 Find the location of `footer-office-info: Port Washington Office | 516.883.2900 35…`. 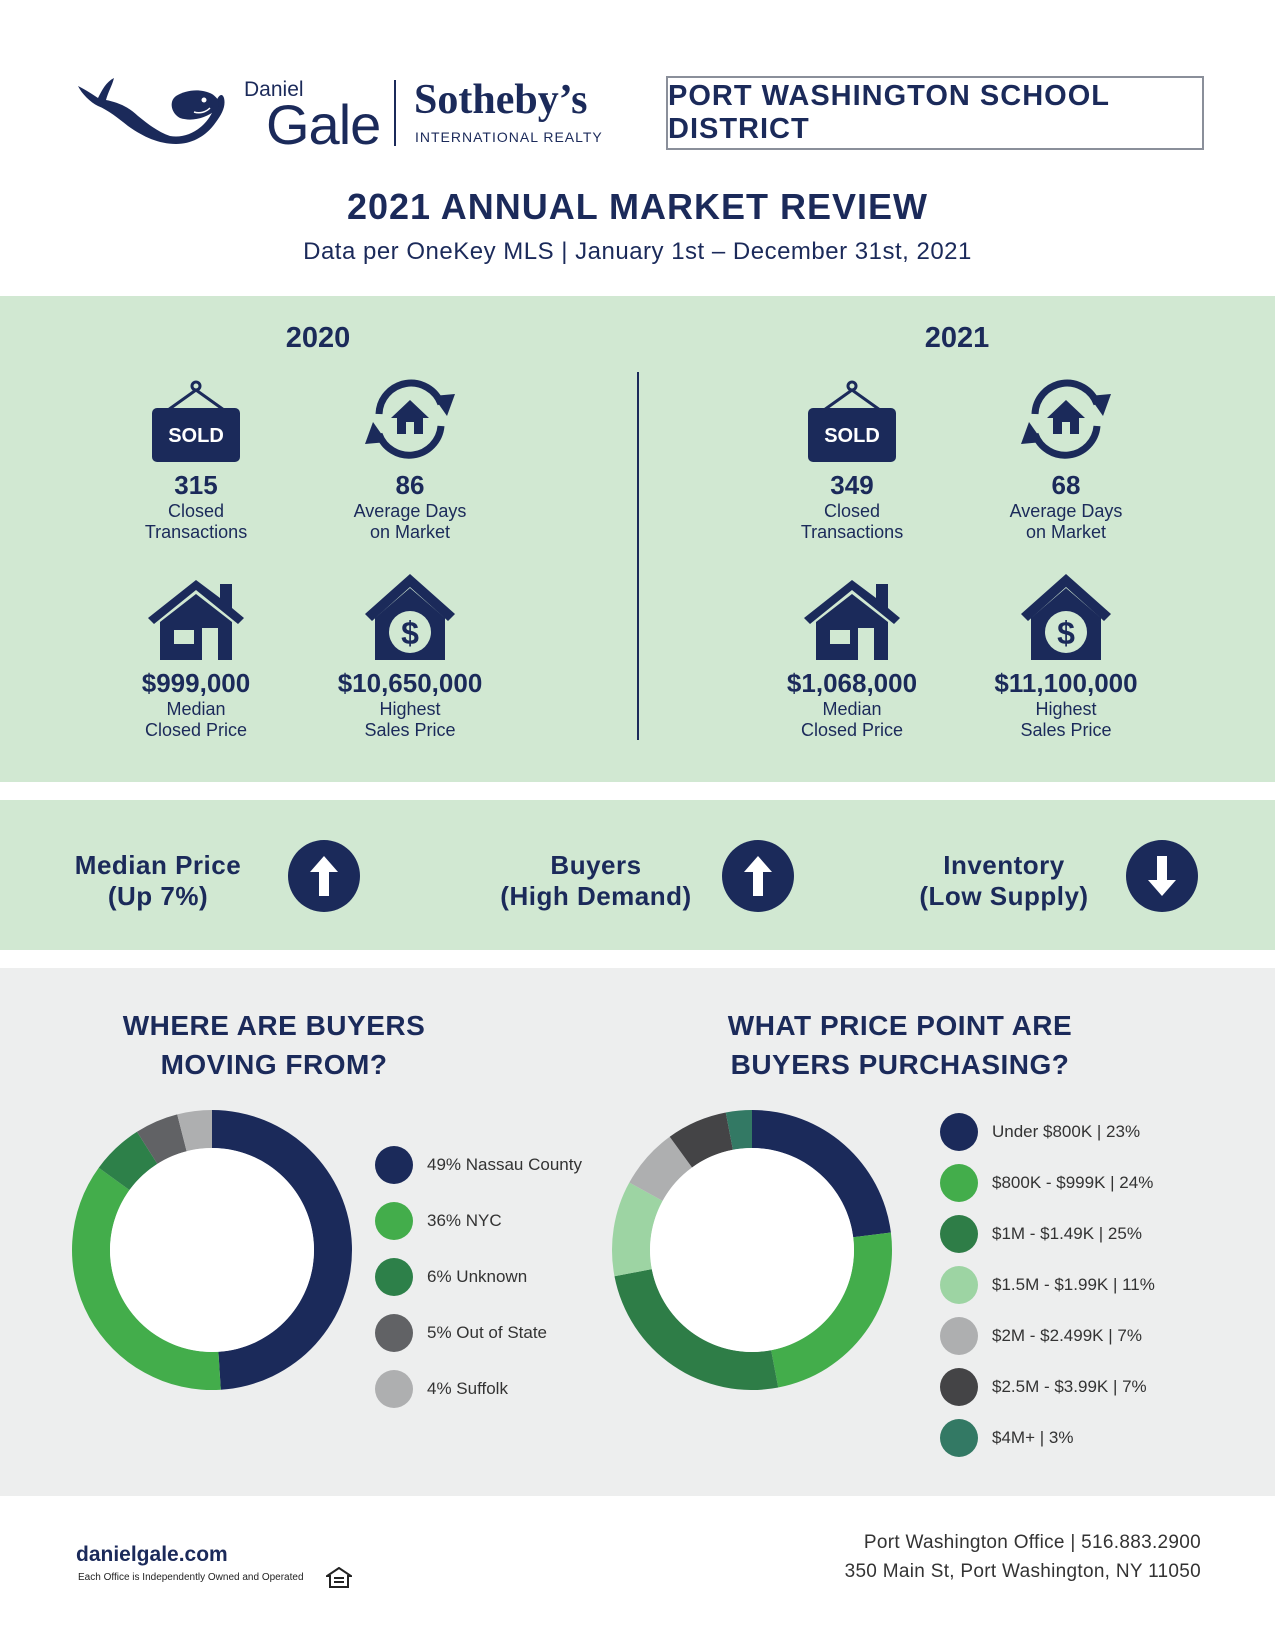

footer-office-info: Port Washington Office | 516.883.2900 35… is located at coordinates (1023, 1557).